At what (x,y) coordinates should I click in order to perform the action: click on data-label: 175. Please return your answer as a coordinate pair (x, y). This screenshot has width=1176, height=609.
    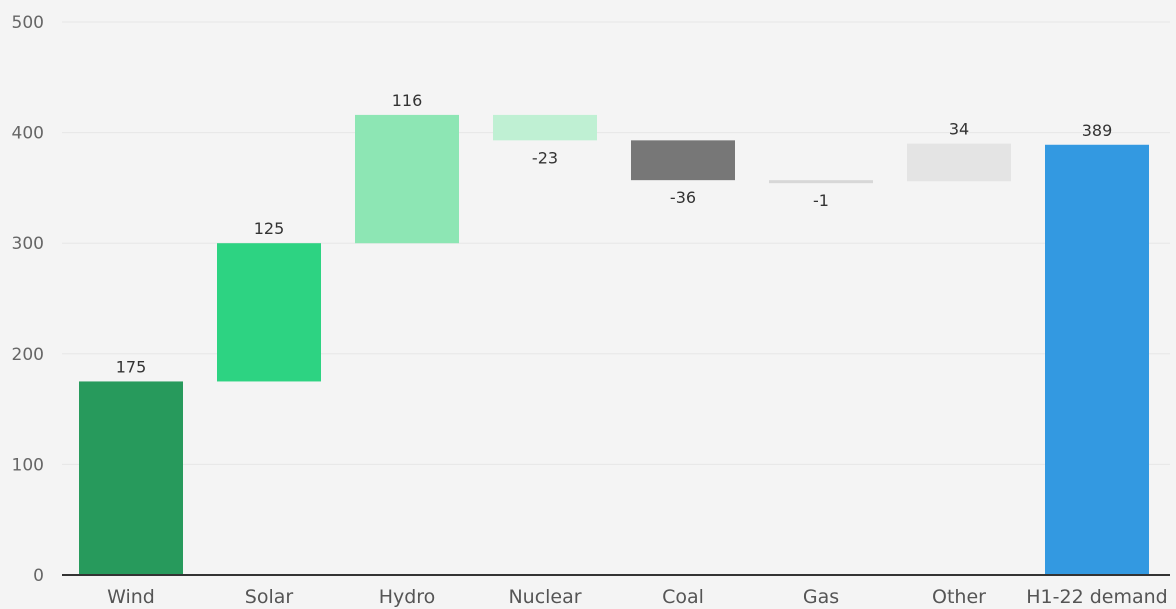
    Looking at the image, I should click on (131, 366).